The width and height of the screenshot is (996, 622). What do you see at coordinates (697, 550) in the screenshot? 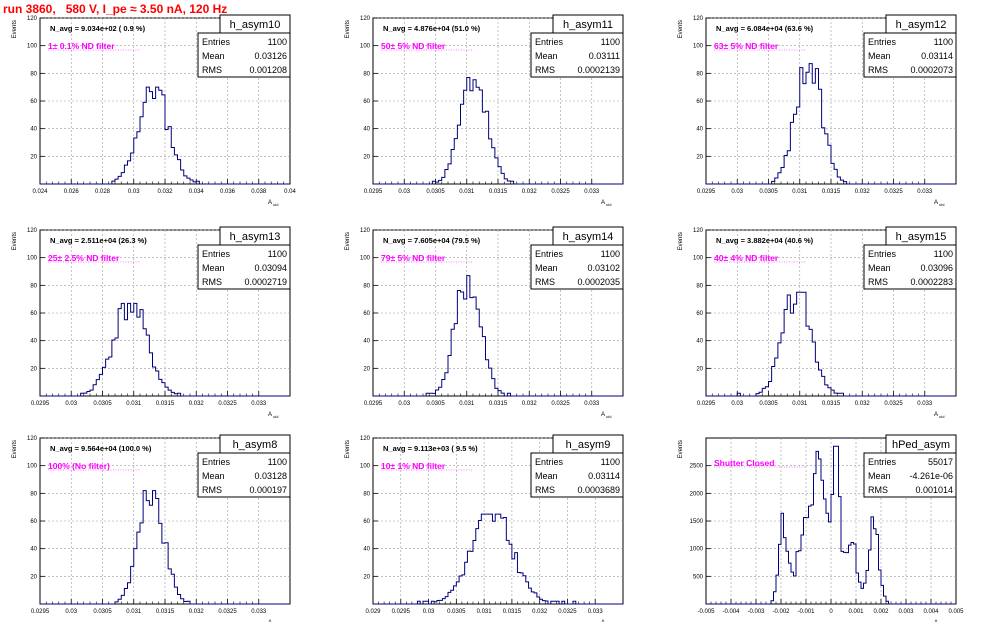
I see `y-tick-label: 1000` at bounding box center [697, 550].